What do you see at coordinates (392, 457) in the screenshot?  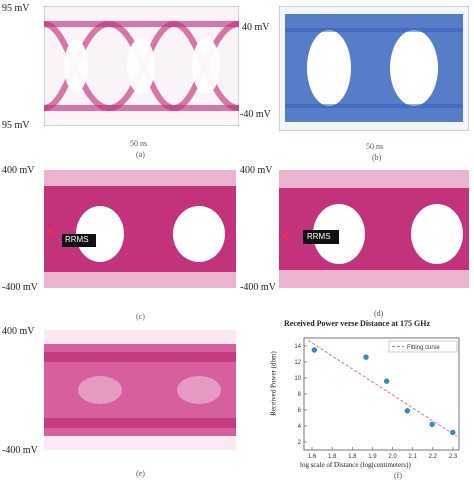 I see `x-tick-label: 2.0` at bounding box center [392, 457].